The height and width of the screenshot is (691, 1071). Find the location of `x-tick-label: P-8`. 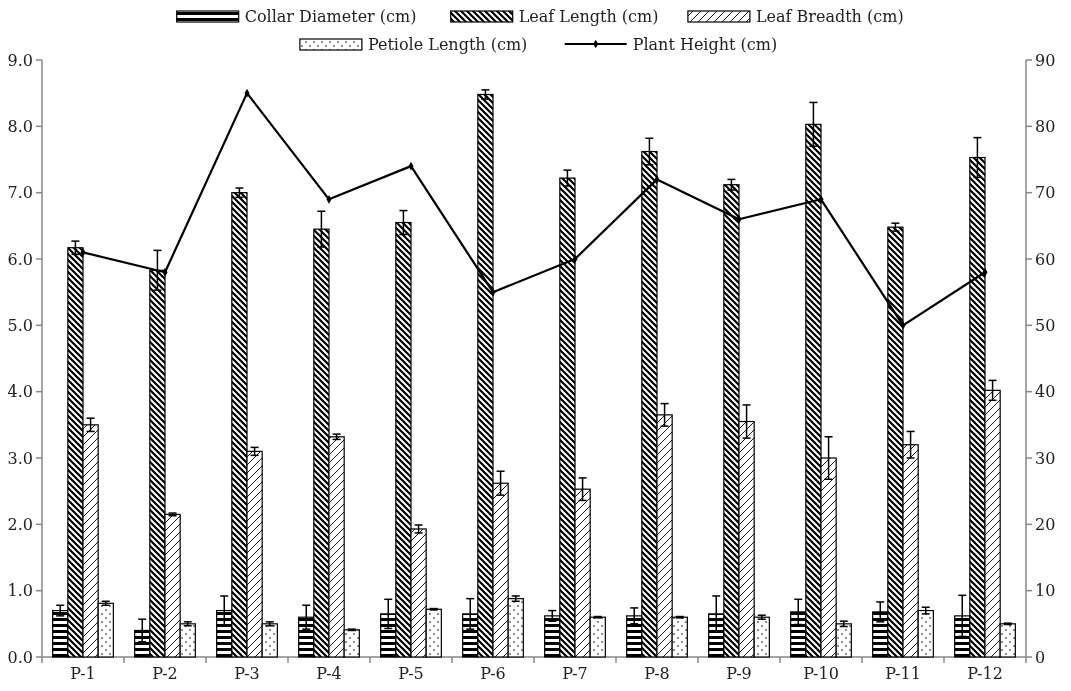

x-tick-label: P-8 is located at coordinates (657, 673).